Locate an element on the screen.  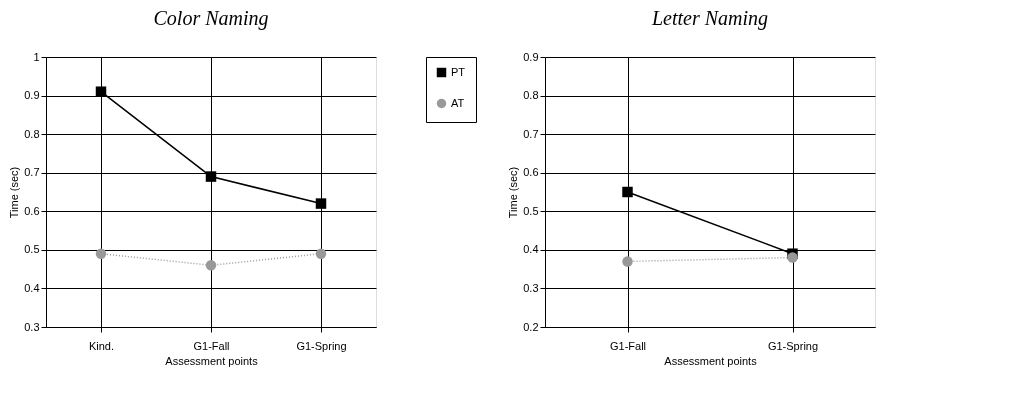
chart-title: Color Naming is located at coordinates (211, 18).